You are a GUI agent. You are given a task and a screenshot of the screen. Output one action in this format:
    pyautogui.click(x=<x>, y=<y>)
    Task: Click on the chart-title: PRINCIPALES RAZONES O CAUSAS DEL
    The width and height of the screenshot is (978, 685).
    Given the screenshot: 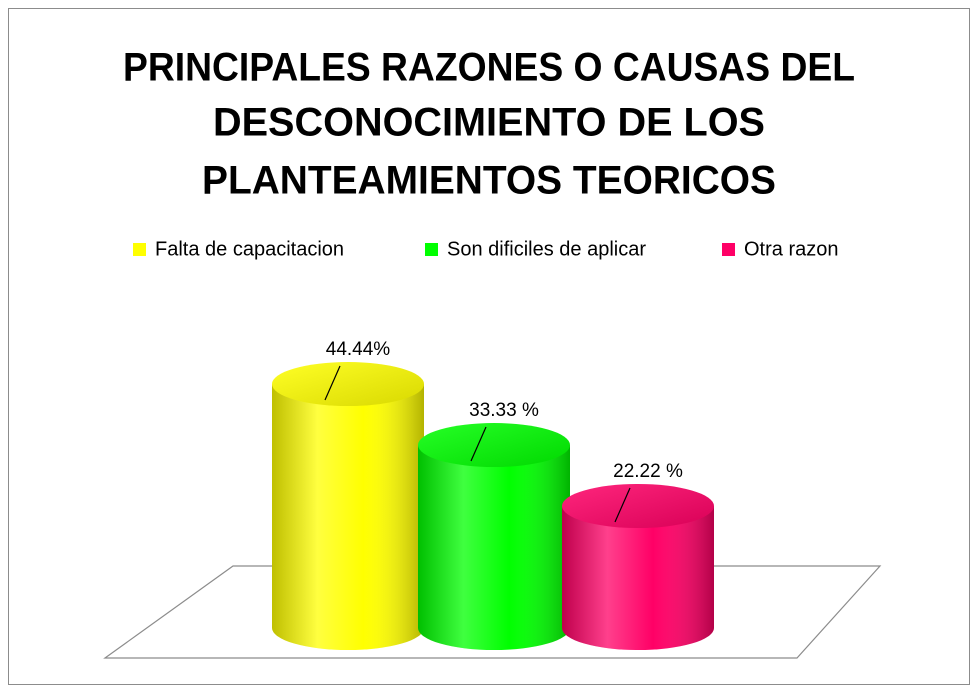 What is the action you would take?
    pyautogui.click(x=489, y=68)
    